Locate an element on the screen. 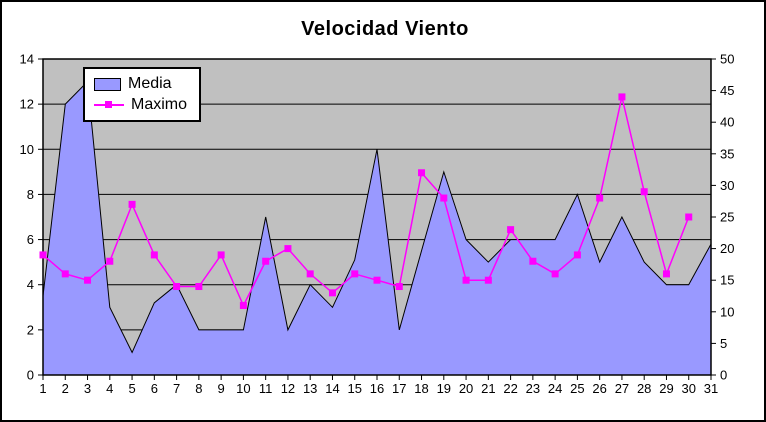 Image resolution: width=766 pixels, height=422 pixels. y-left-tick-label: 4 is located at coordinates (30, 284).